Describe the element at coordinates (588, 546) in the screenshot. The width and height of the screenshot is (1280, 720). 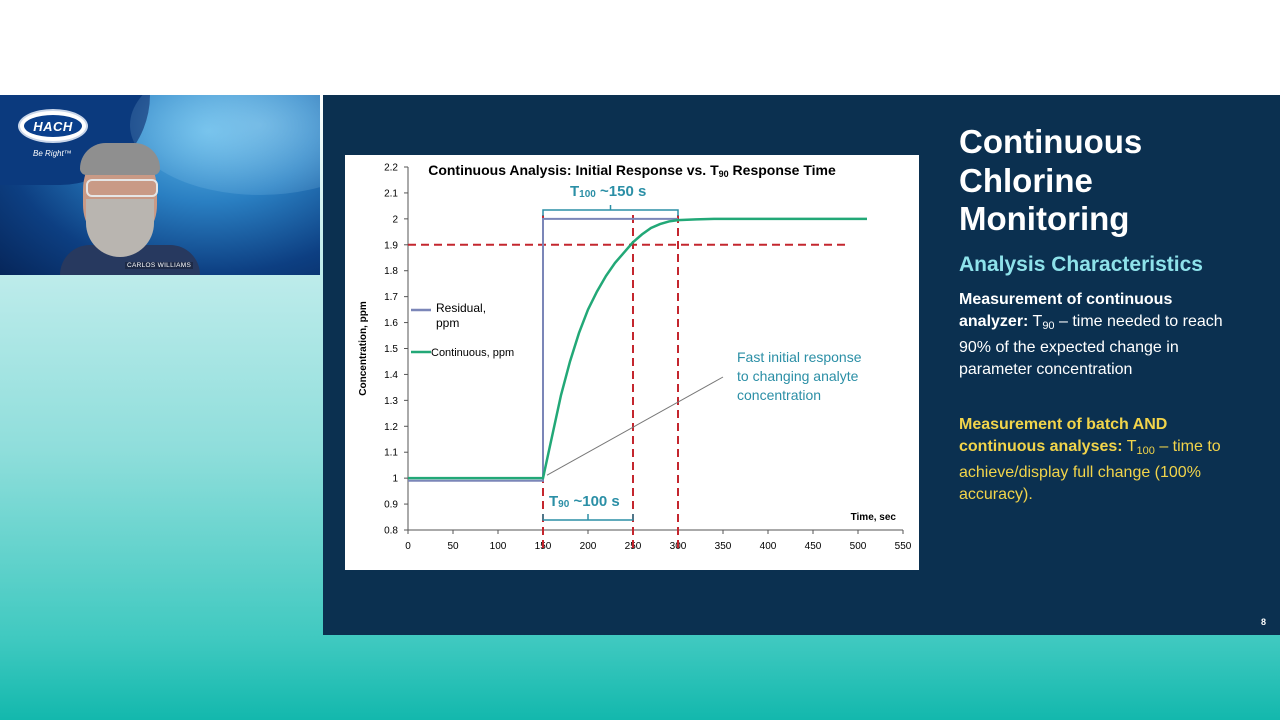
I see `x-tick-label: 200` at that location.